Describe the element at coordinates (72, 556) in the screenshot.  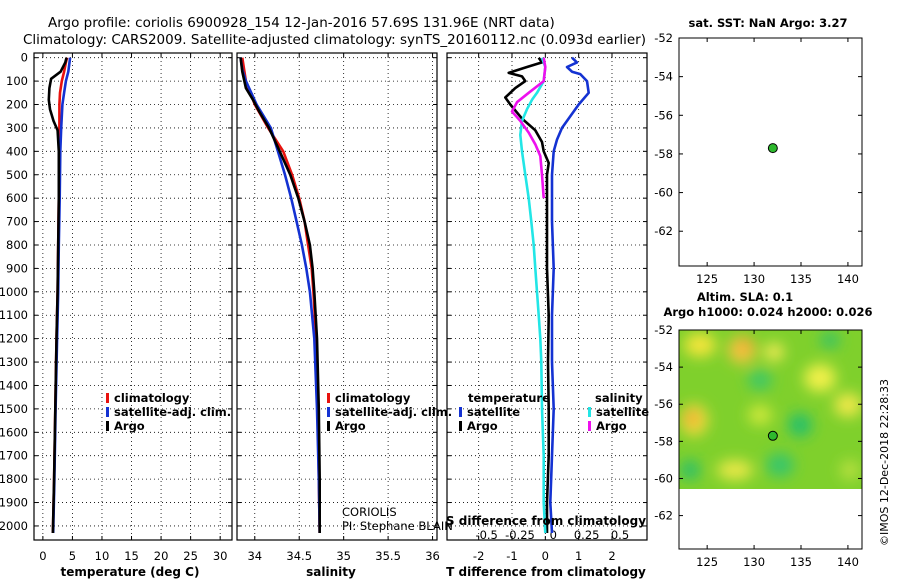
I see `x-tick-label: 5` at that location.